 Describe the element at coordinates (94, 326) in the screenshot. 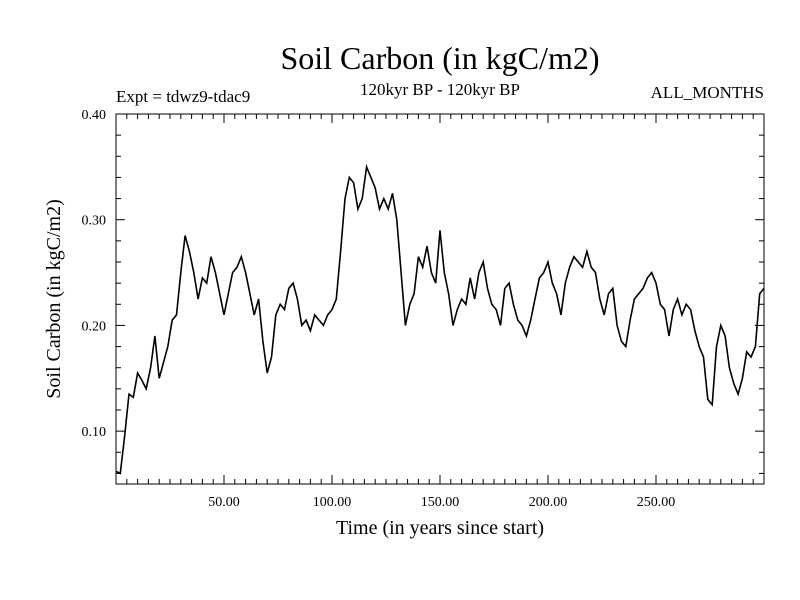

I see `y-tick-label: 0.20` at that location.